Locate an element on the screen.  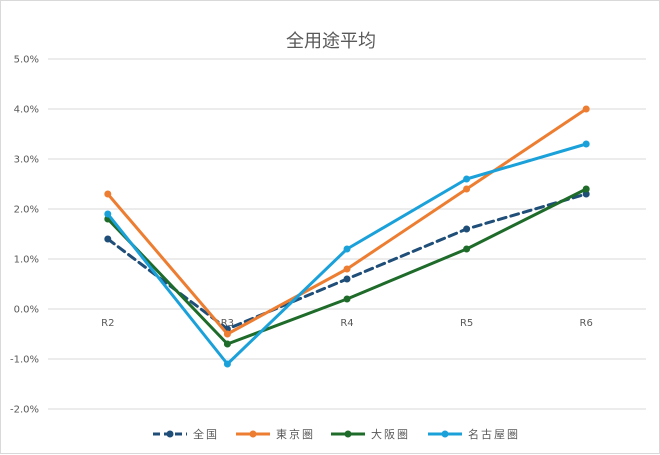
chart-title: 全用途平均 is located at coordinates (331, 41).